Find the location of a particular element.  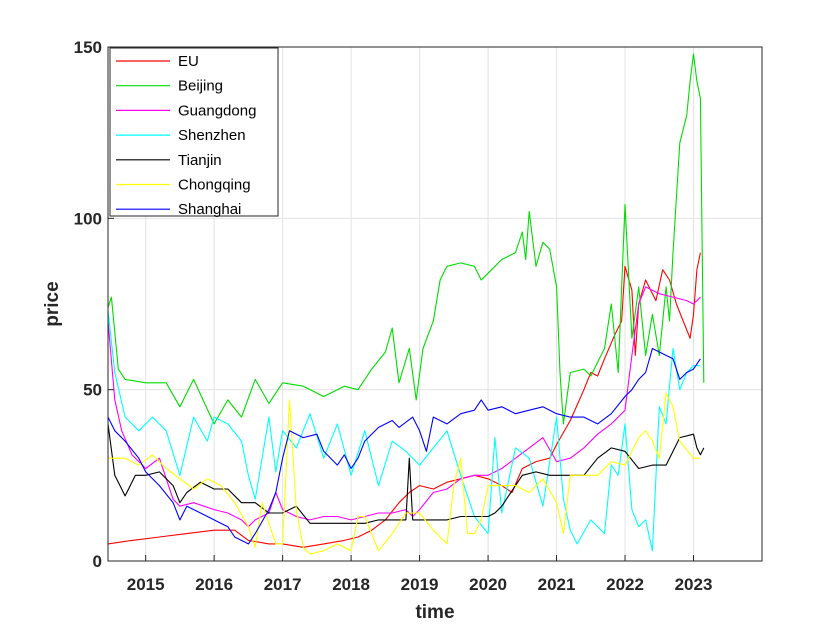

y-axis: 0 50 100 150 is located at coordinates (94, 304).